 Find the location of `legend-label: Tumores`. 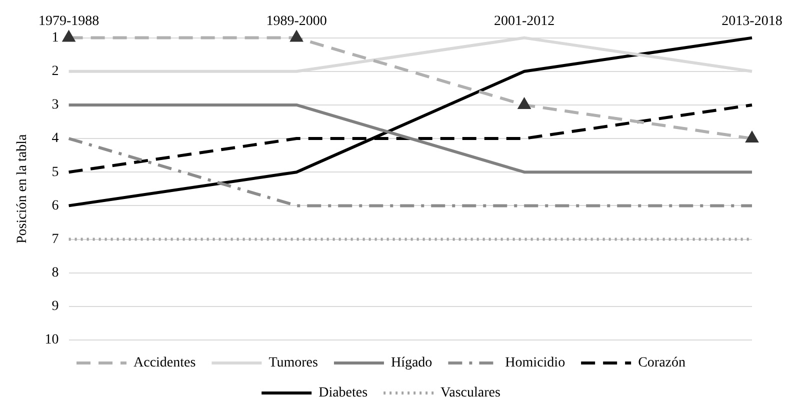

legend-label: Tumores is located at coordinates (293, 363).